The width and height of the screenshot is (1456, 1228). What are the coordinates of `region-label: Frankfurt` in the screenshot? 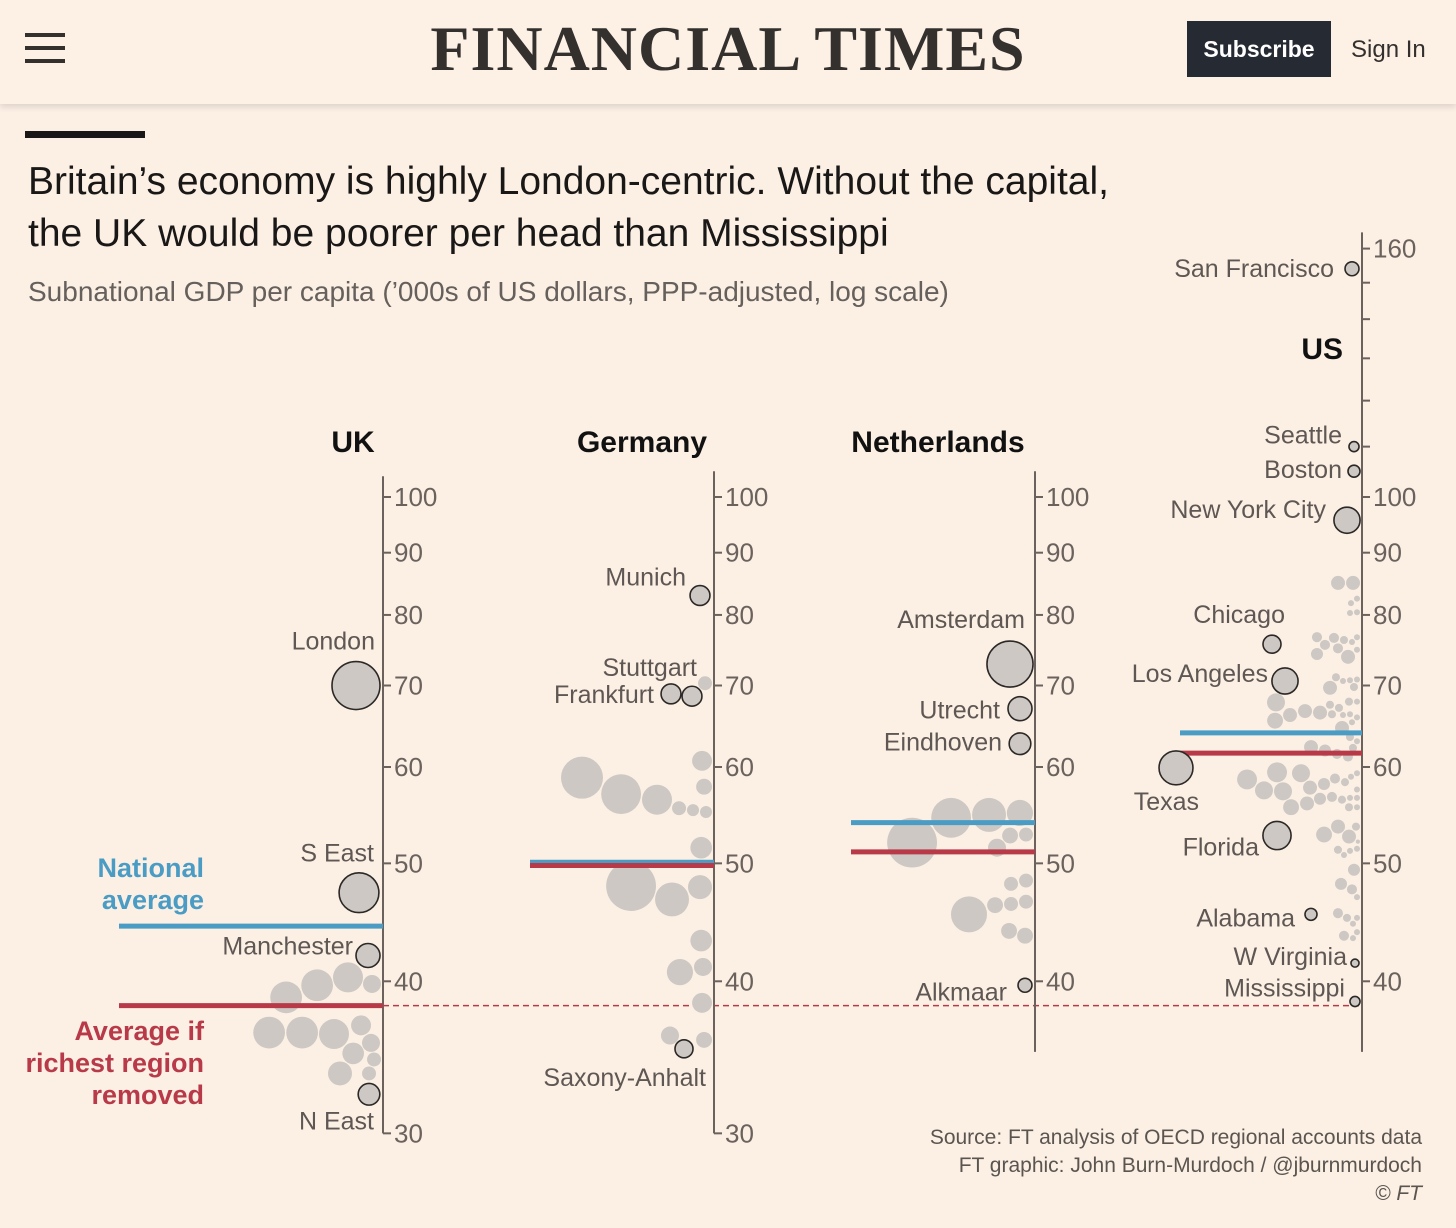 It's located at (604, 695).